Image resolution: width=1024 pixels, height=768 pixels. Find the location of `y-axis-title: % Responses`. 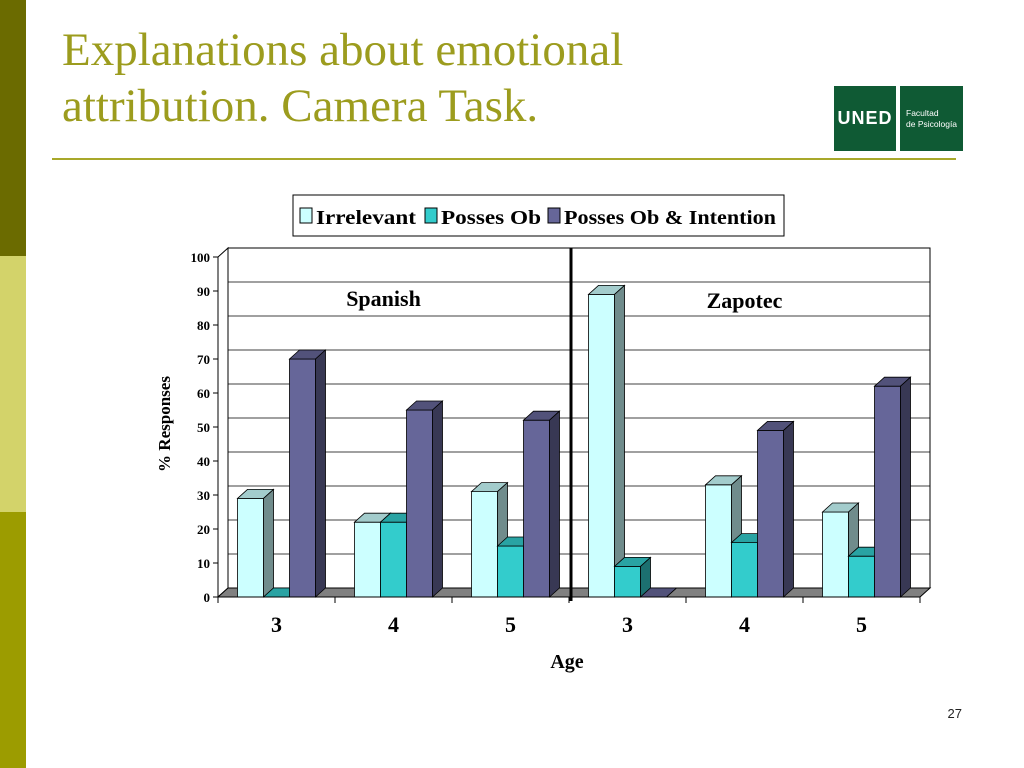

y-axis-title: % Responses is located at coordinates (164, 424).